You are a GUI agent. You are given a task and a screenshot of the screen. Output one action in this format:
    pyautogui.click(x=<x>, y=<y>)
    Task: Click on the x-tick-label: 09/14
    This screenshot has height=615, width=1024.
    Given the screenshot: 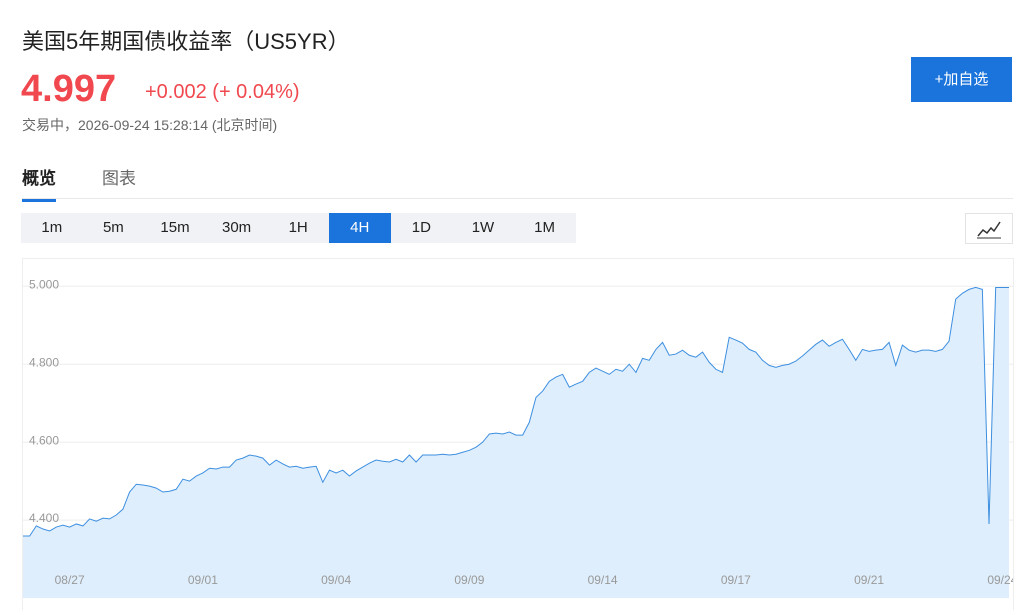 What is the action you would take?
    pyautogui.click(x=603, y=580)
    